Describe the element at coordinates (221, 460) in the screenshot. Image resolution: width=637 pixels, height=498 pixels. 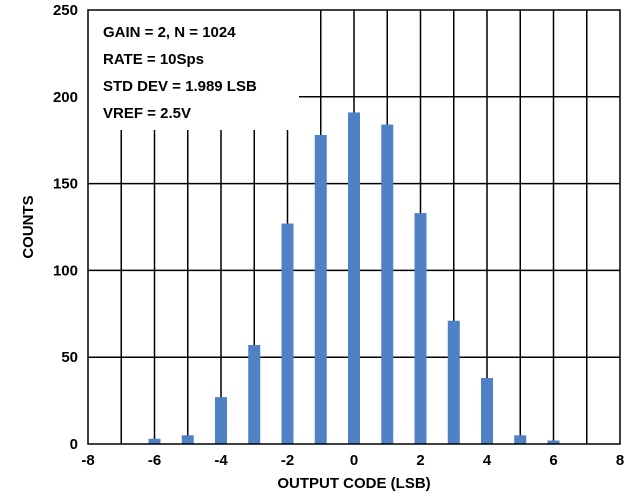
I see `x-tick-label: -4` at that location.